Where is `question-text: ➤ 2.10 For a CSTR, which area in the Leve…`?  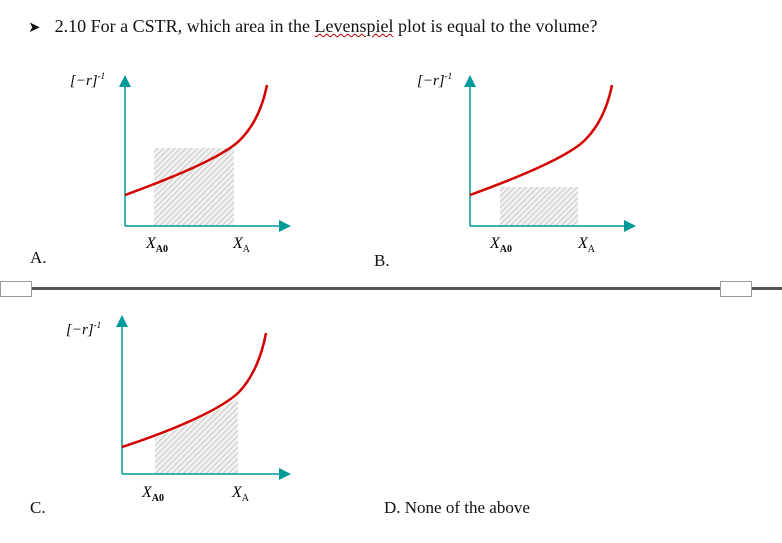 question-text: ➤ 2.10 For a CSTR, which area in the Leve… is located at coordinates (313, 26).